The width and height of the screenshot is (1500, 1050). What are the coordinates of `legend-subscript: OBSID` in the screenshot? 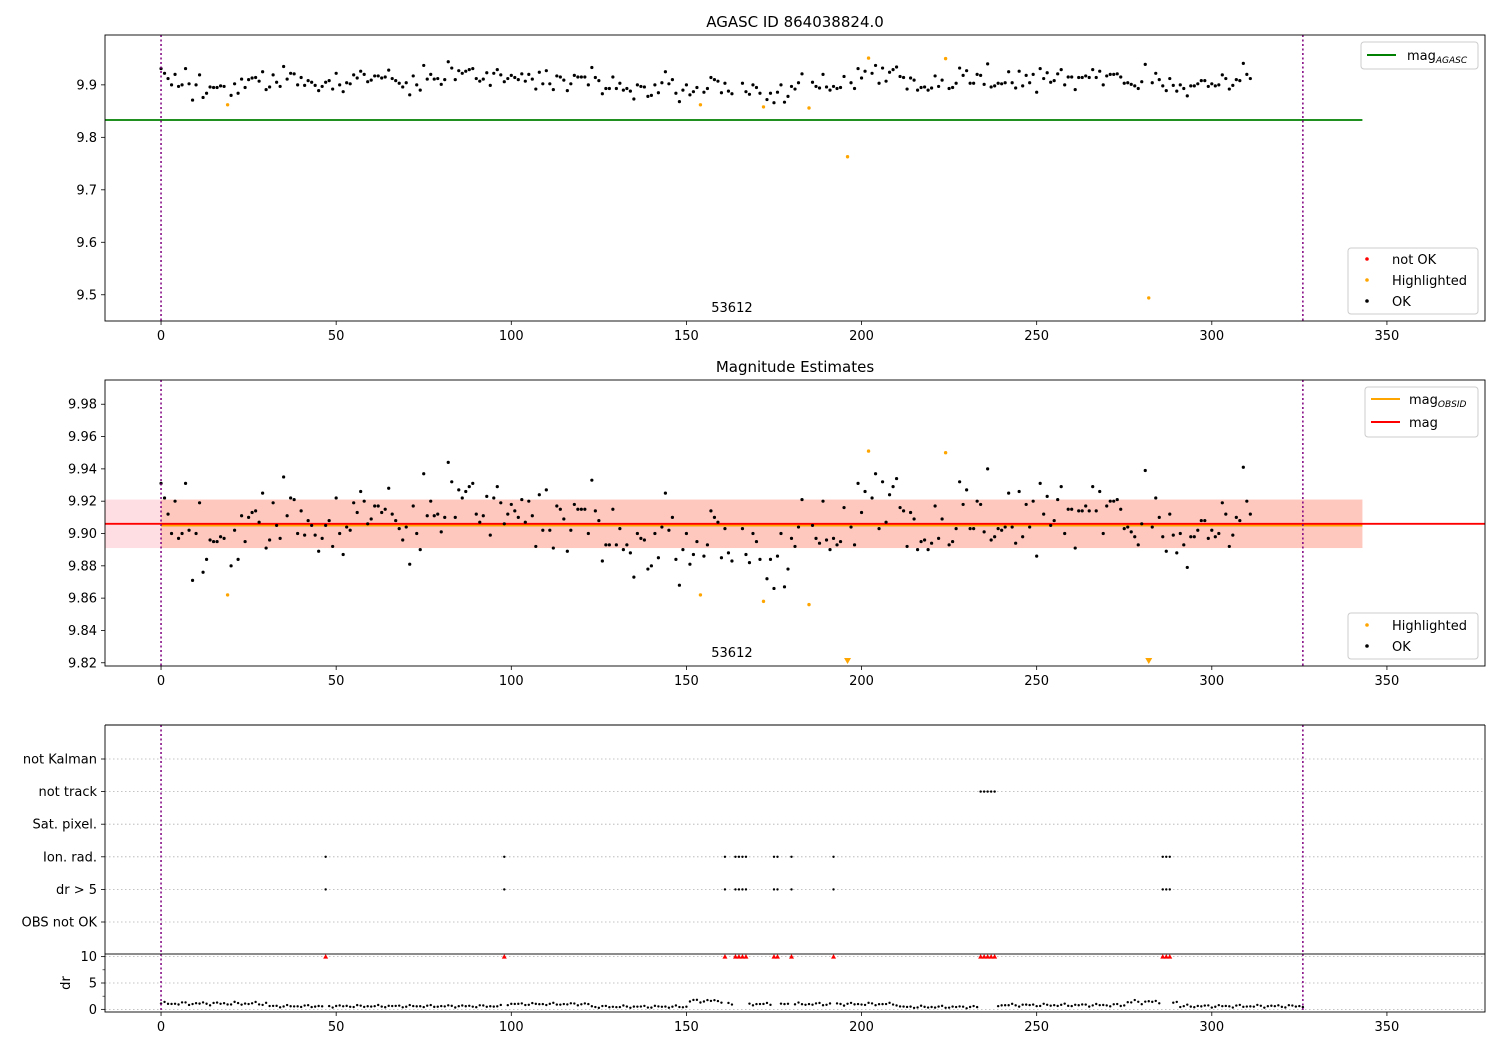 It's located at (1452, 405).